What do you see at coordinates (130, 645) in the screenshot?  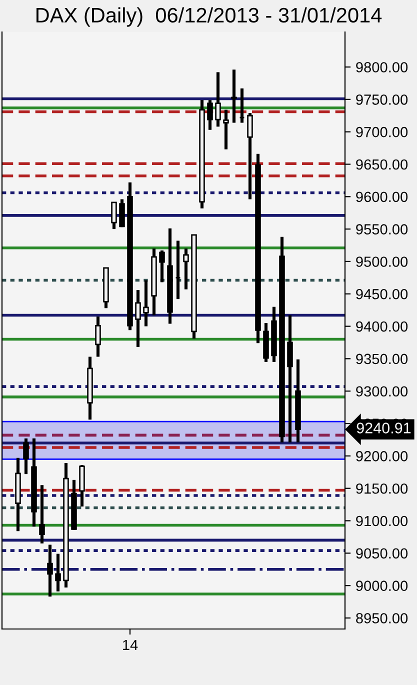 I see `x-tick-label: 14` at bounding box center [130, 645].